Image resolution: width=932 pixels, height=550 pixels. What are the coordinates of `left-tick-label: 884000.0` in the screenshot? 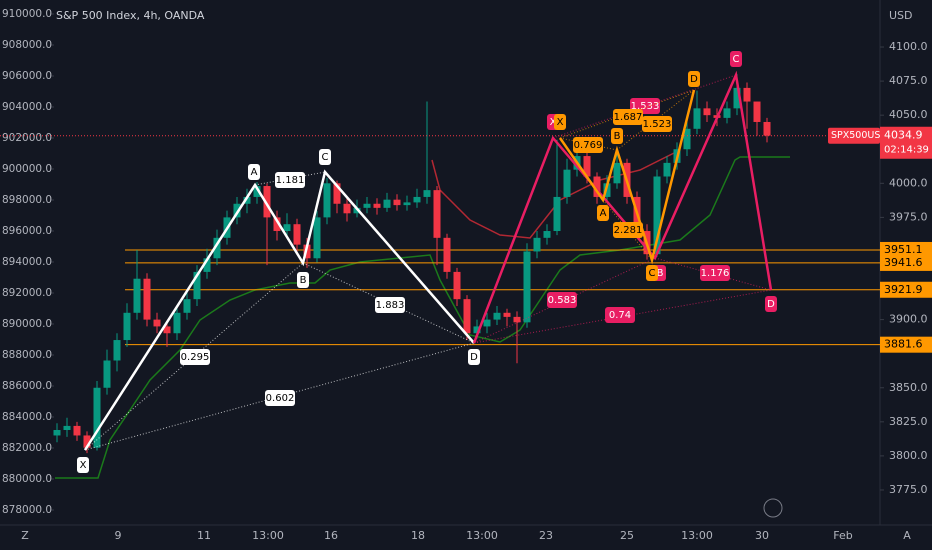 It's located at (27, 417).